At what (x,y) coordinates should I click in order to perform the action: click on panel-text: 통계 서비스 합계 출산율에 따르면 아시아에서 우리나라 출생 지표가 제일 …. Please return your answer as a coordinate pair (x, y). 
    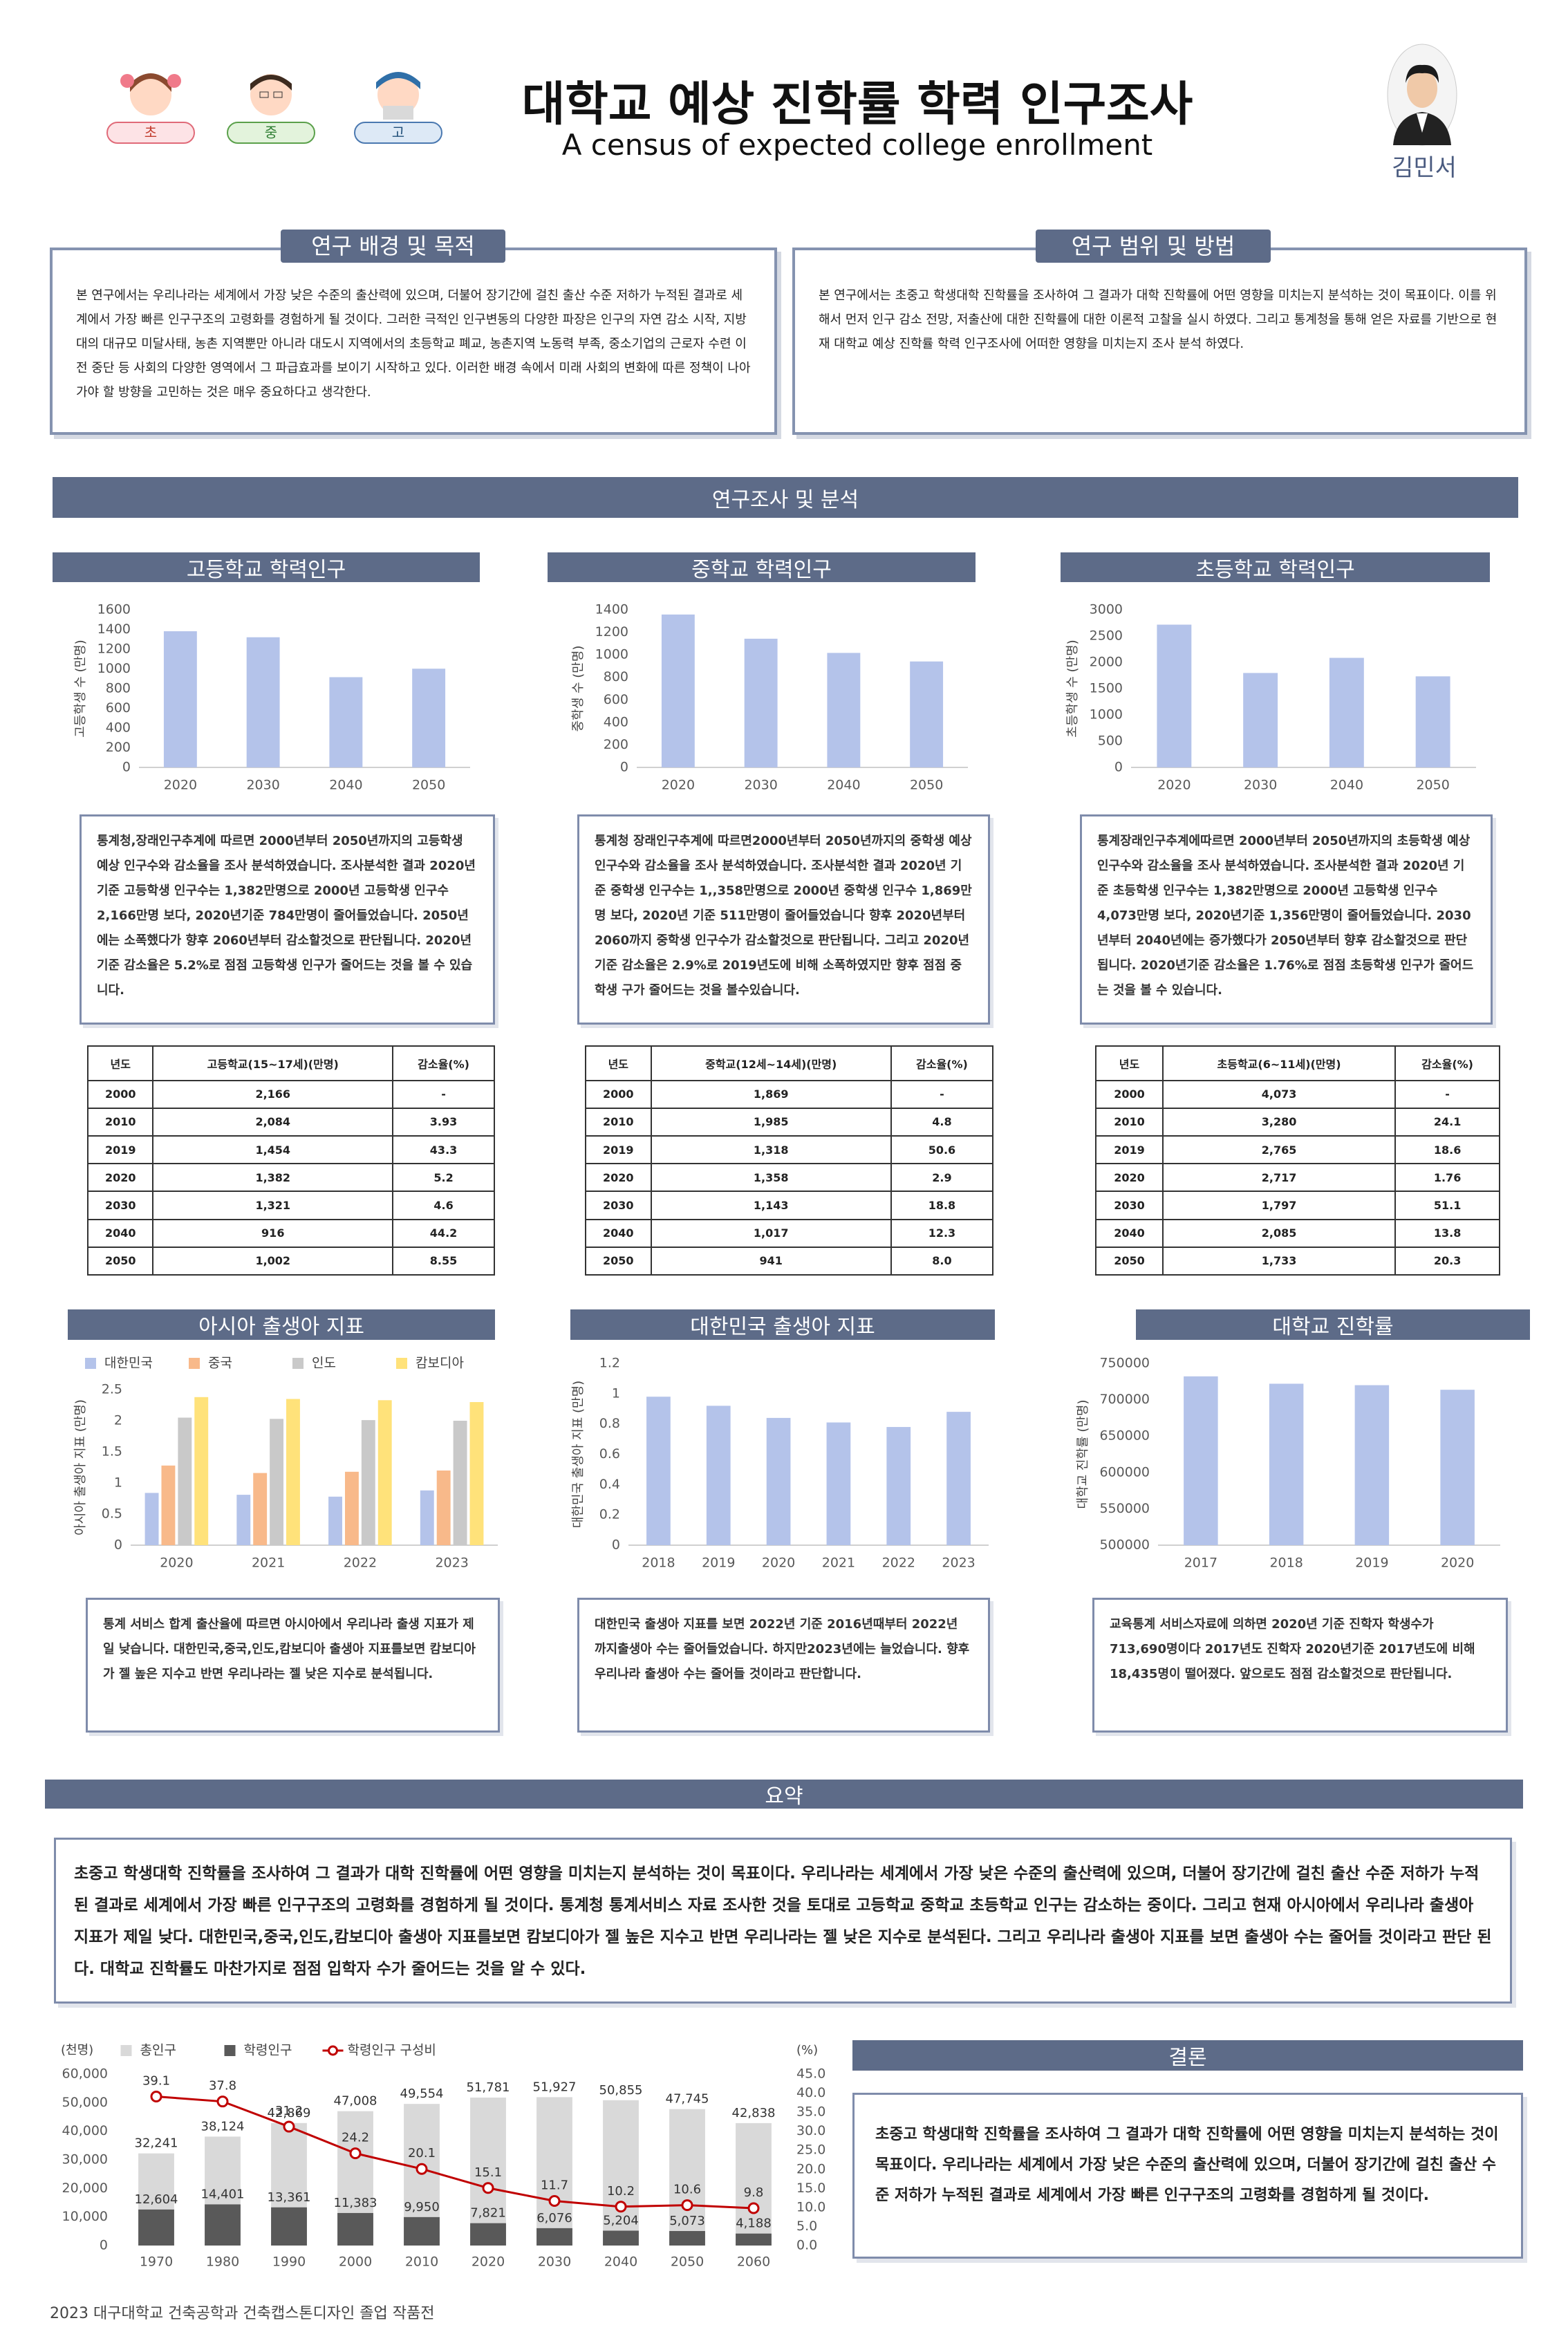
    Looking at the image, I should click on (293, 1665).